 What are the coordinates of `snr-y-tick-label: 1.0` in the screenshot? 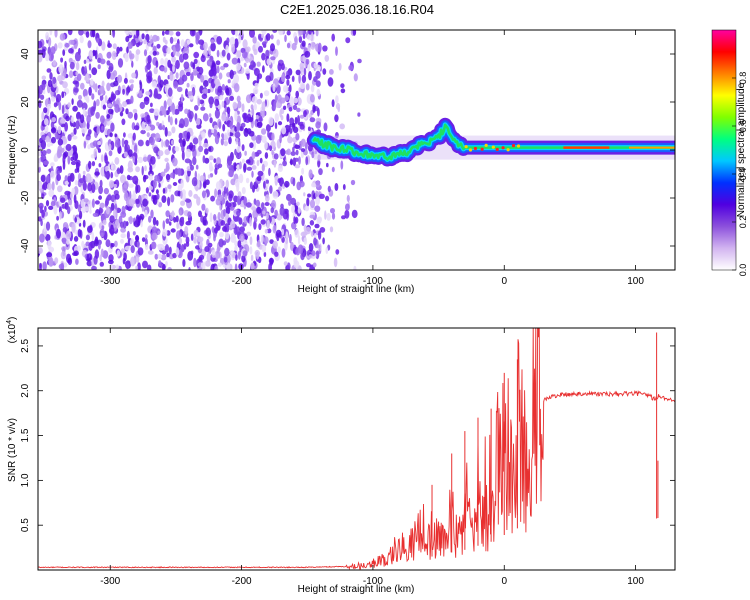 It's located at (25, 480).